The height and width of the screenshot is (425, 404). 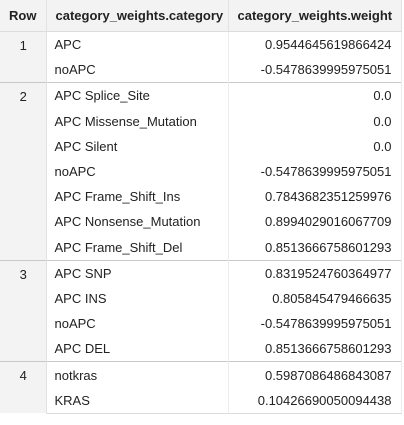 I want to click on category-cell: APC Splice_Site, so click(x=137, y=95).